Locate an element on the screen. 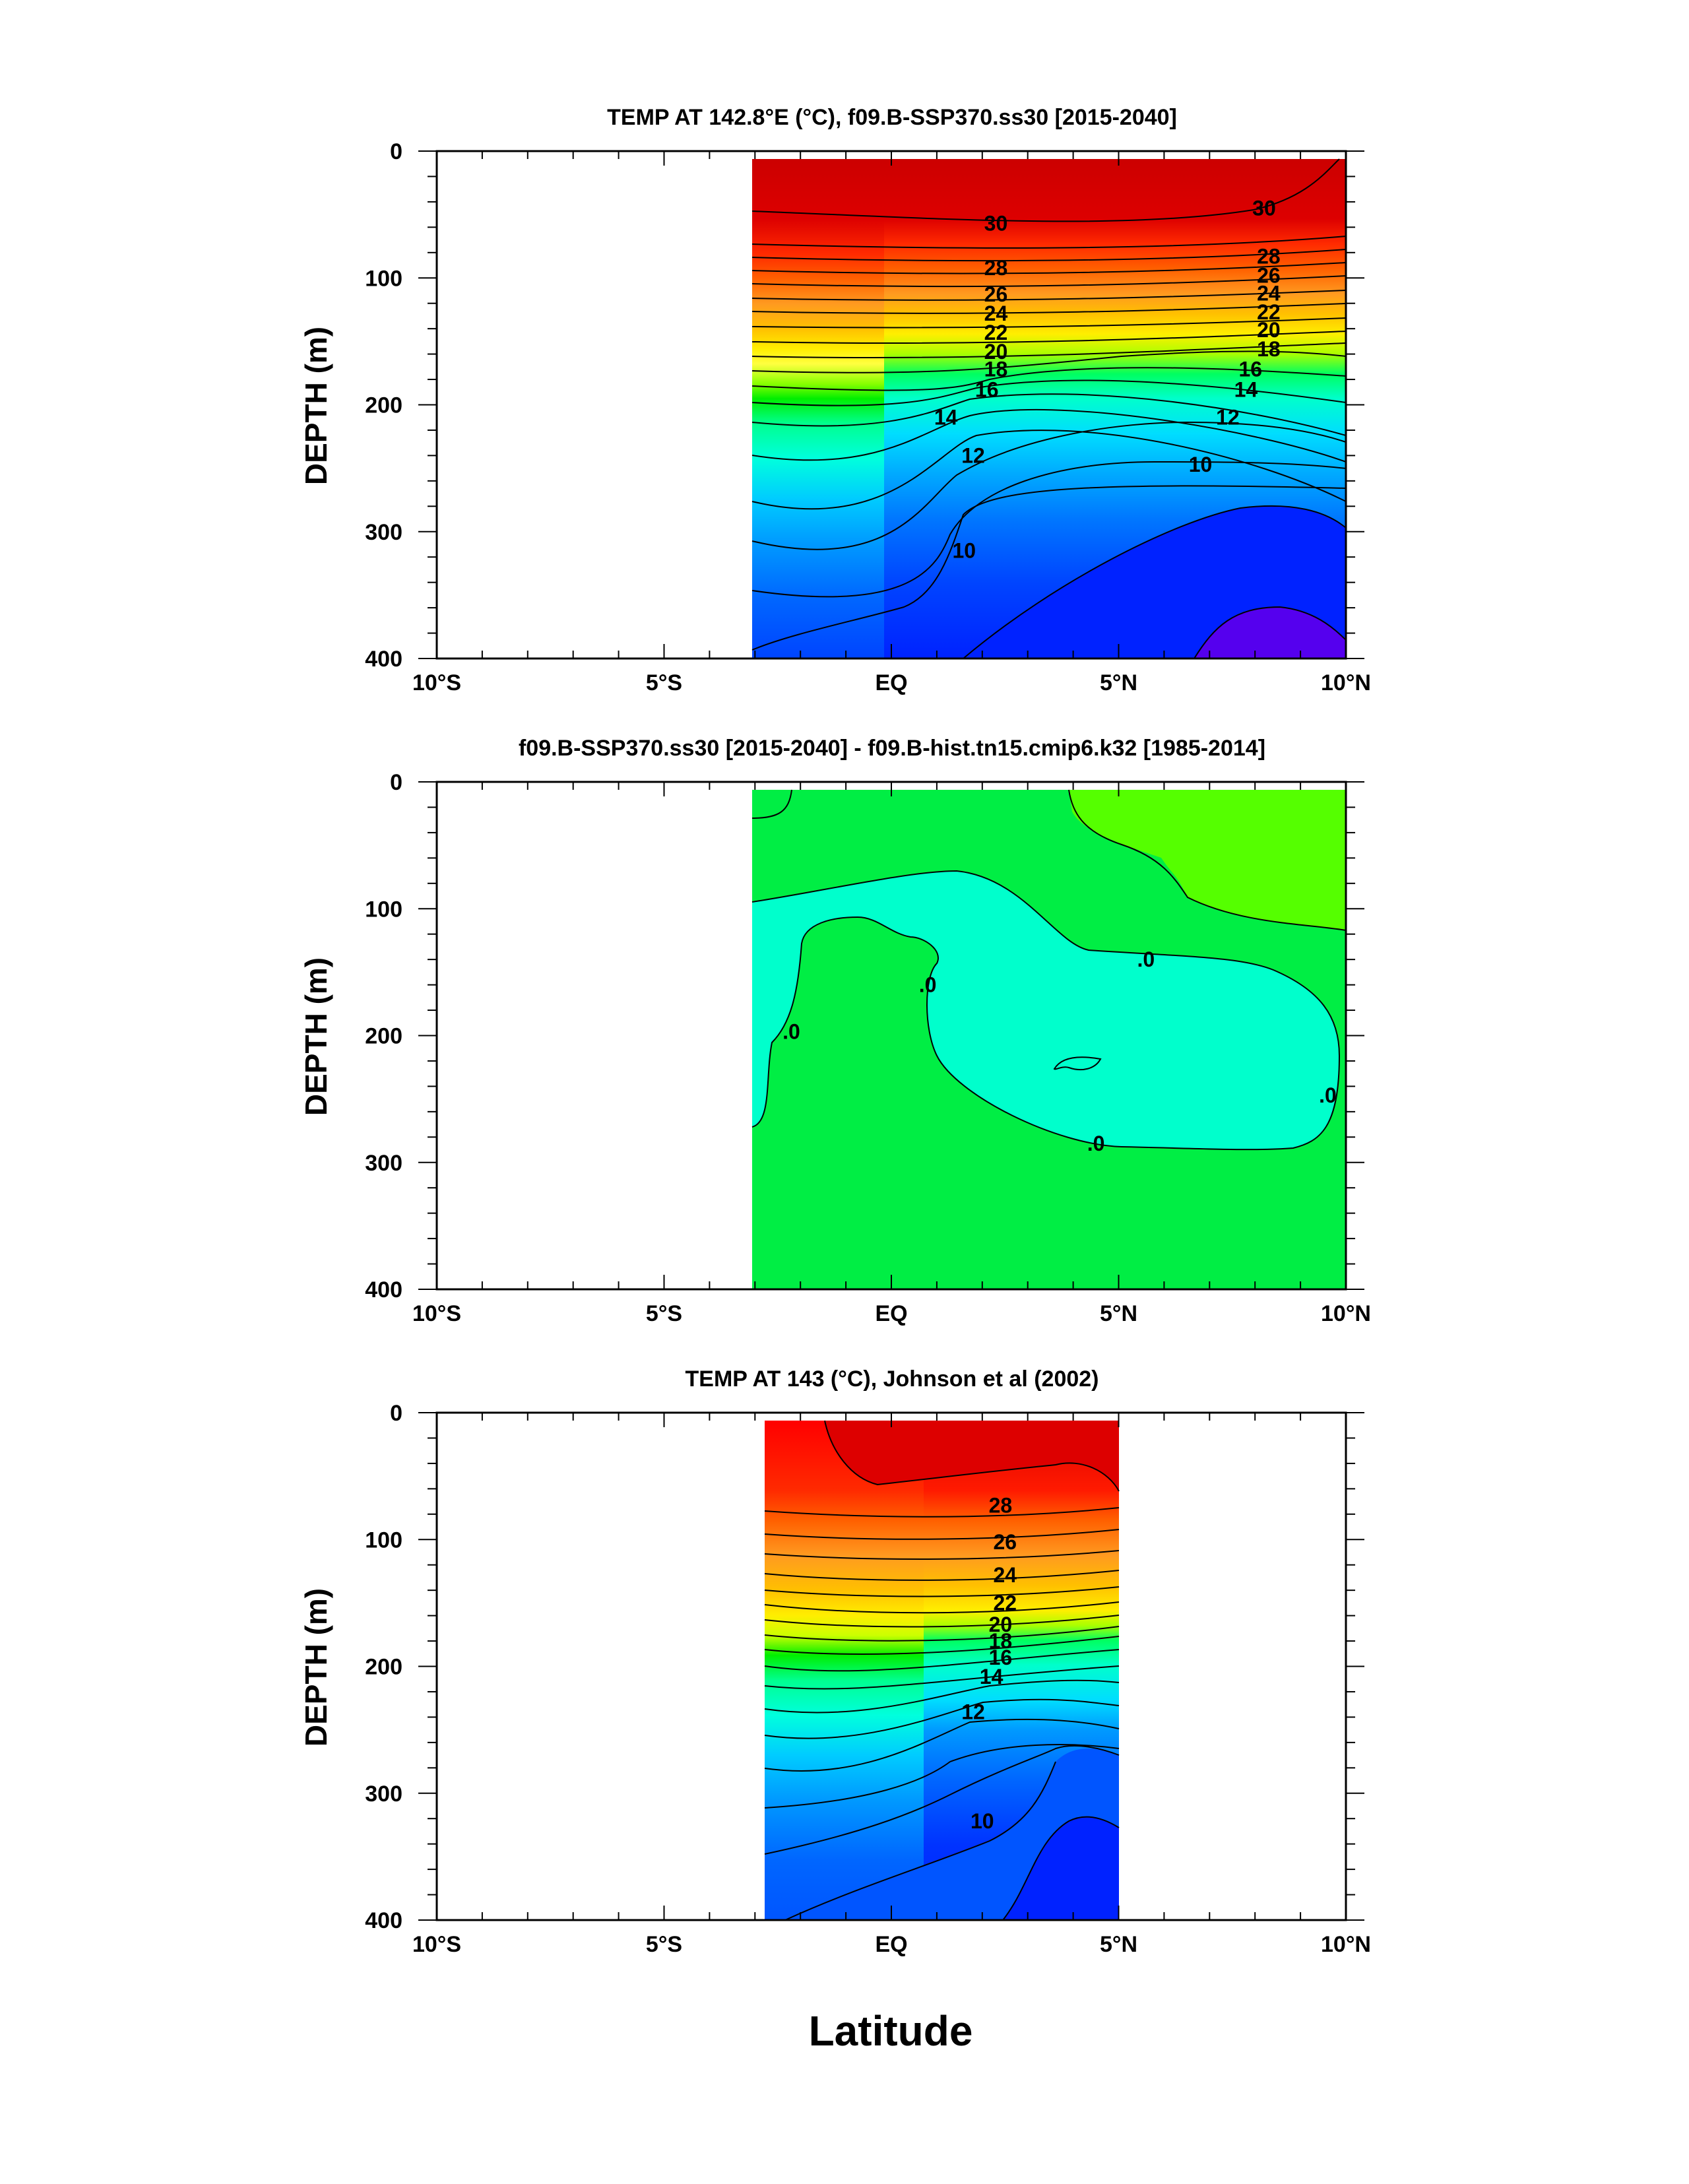 This screenshot has height=2184, width=1689. contour-labels: .0 .0 .0 .0 .0 is located at coordinates (1059, 1051).